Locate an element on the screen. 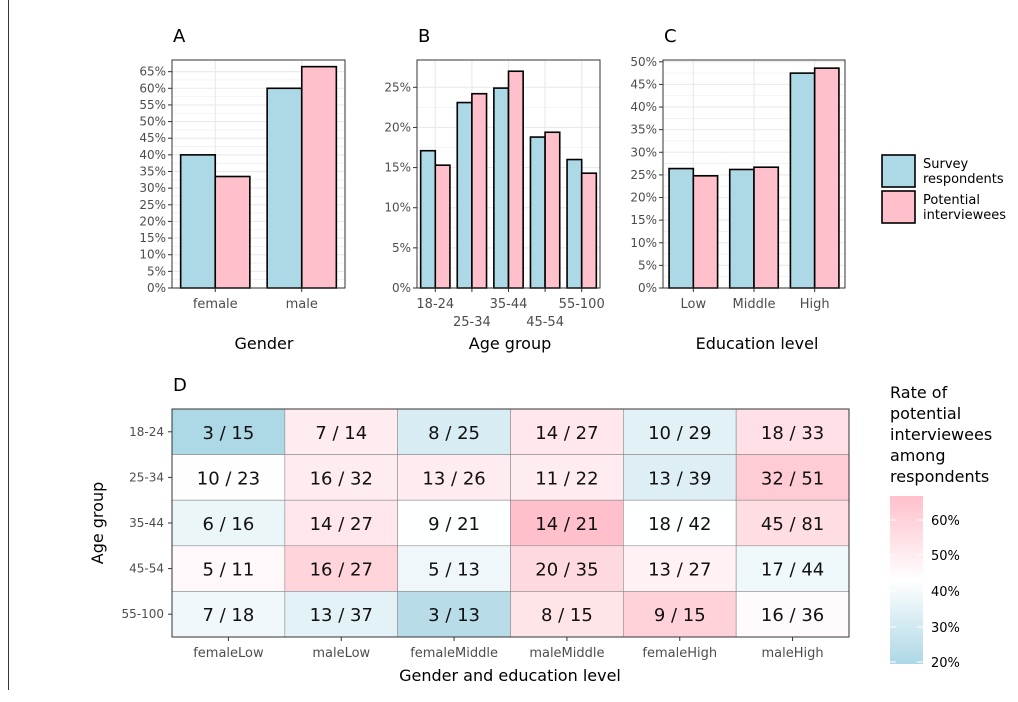  panel-b-panel-border is located at coordinates (508, 174).